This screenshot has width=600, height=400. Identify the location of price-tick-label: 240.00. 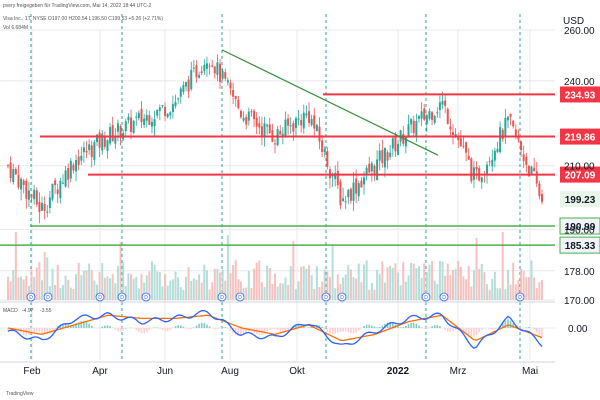
(579, 82).